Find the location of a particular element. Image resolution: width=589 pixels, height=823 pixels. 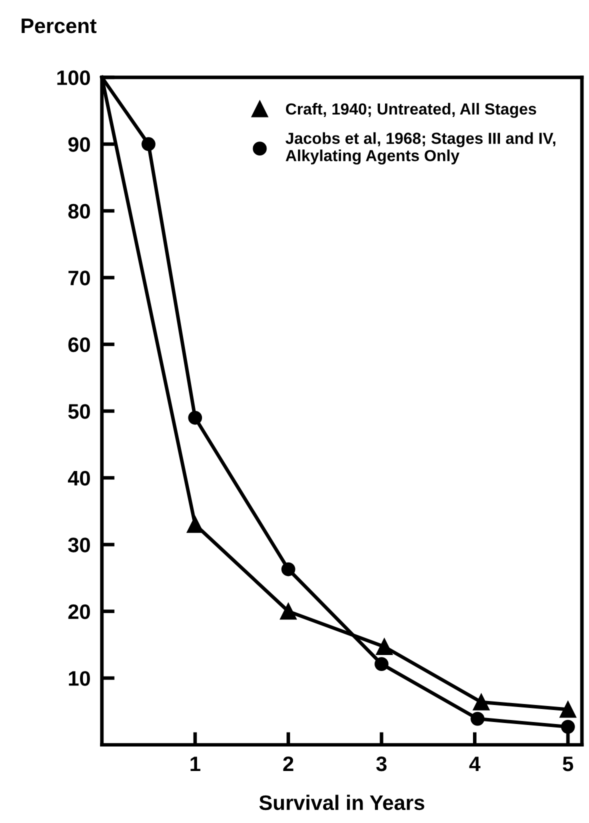

x-tick-label: 4 is located at coordinates (474, 764).